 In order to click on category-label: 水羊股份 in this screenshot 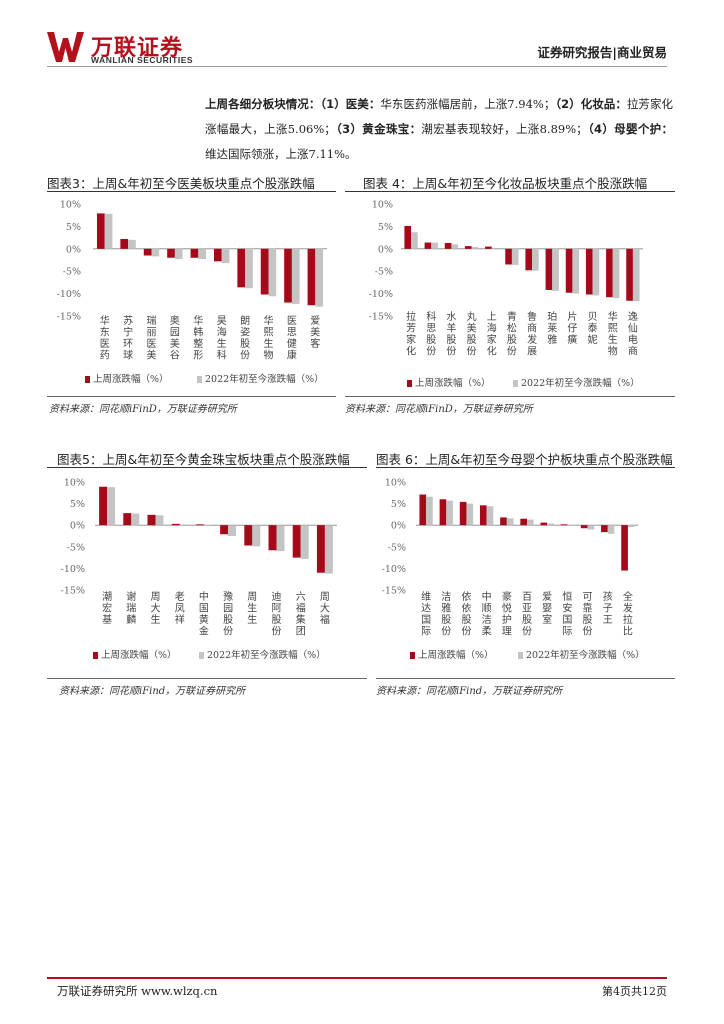, I will do `click(451, 334)`.